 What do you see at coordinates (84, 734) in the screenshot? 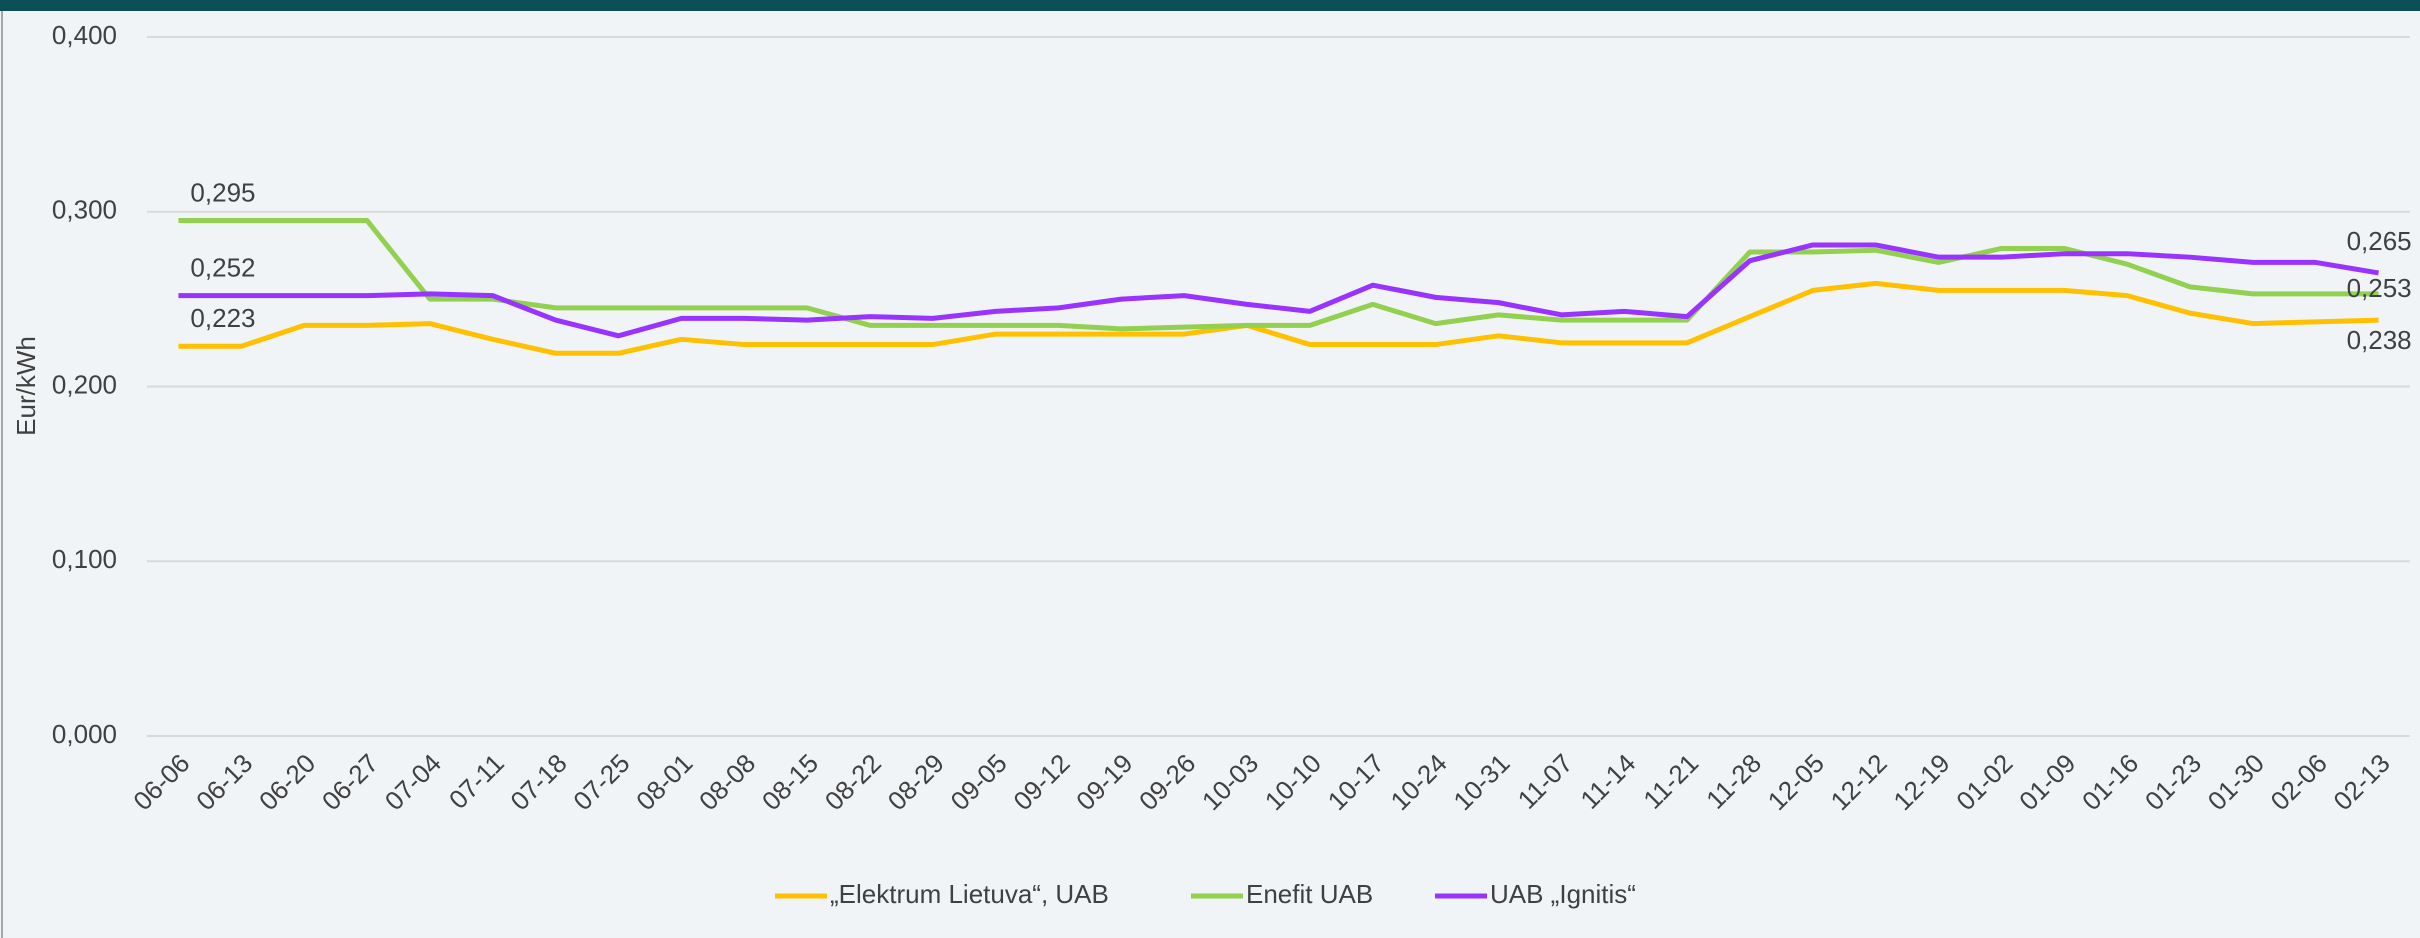
I see `y-tick-label: 0,000` at bounding box center [84, 734].